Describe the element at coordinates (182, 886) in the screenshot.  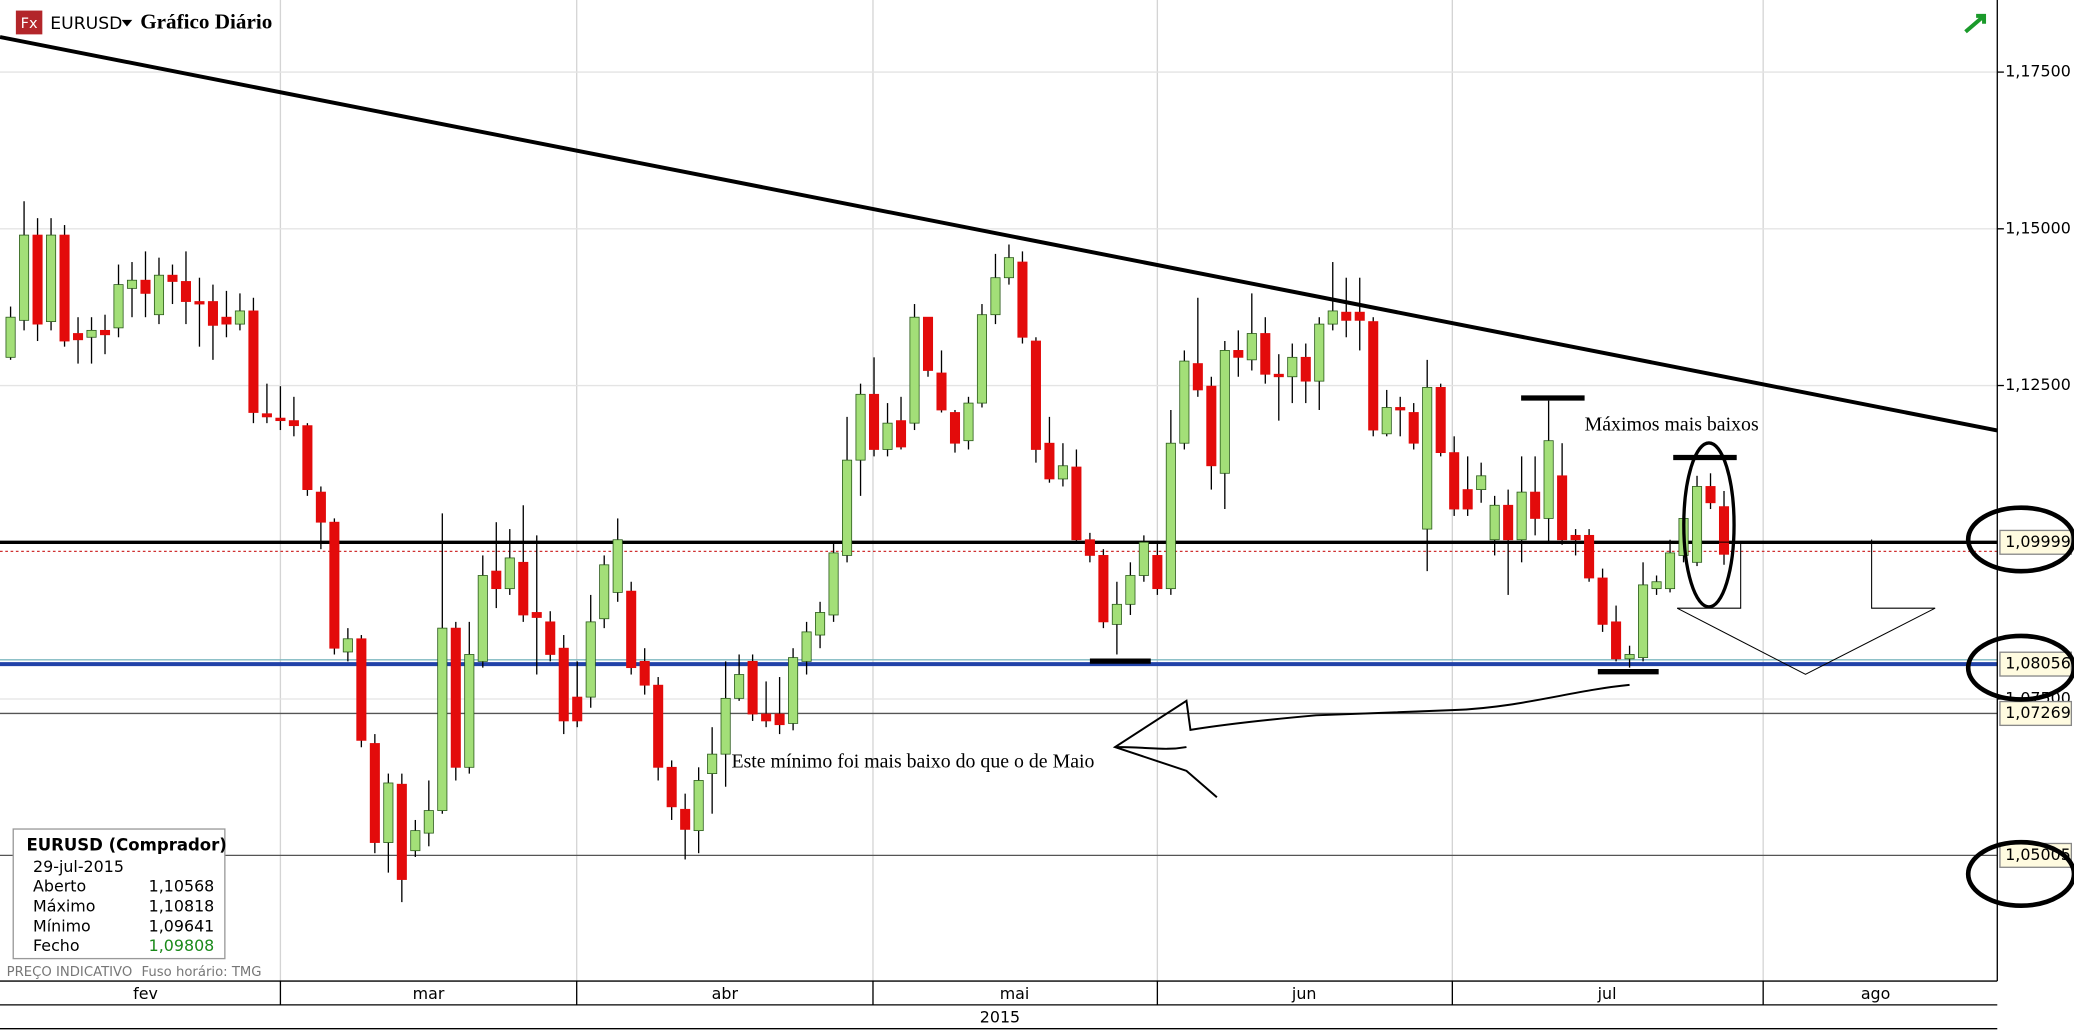
I see `info-value: 1,10568` at that location.